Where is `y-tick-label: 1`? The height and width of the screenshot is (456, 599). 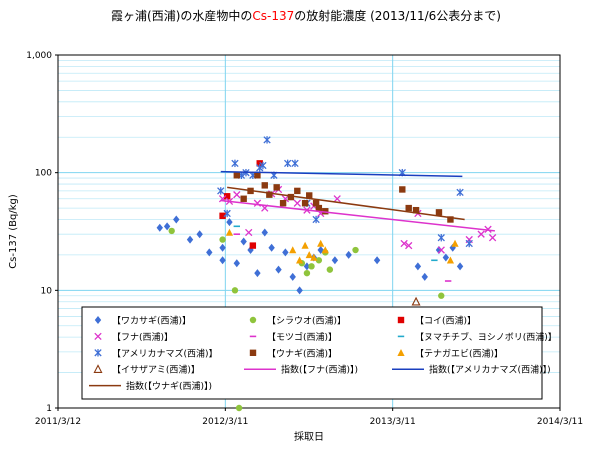
y-tick-label: 1 is located at coordinates (49, 409).